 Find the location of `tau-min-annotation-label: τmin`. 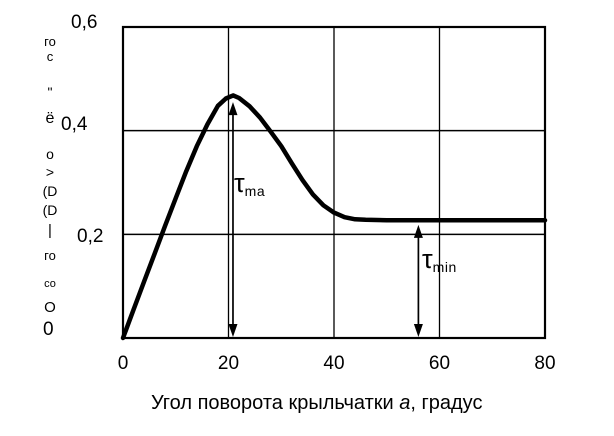

tau-min-annotation-label: τmin is located at coordinates (439, 259).